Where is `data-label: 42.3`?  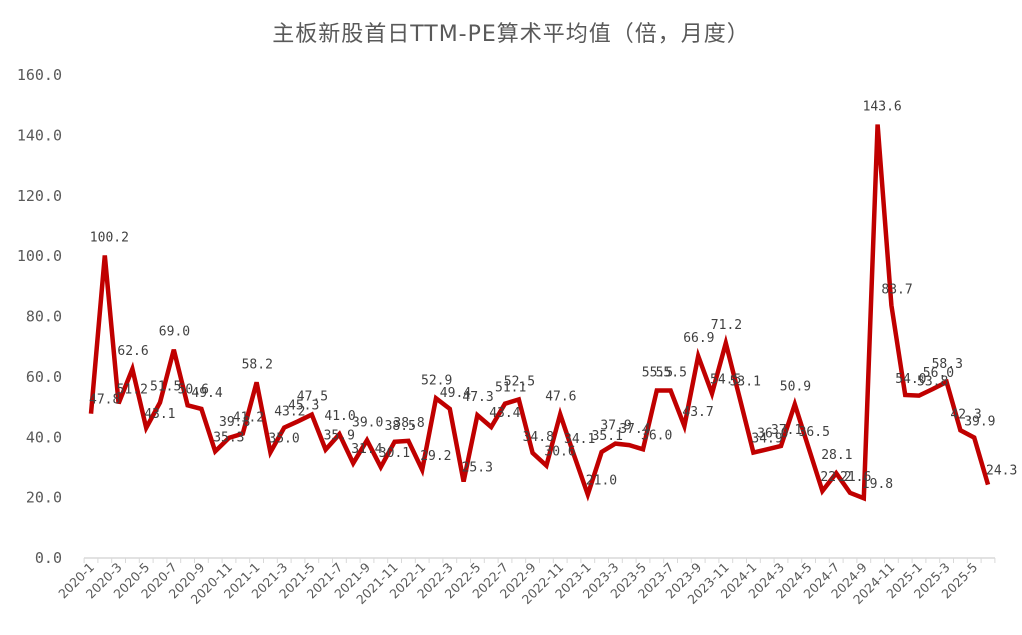 data-label: 42.3 is located at coordinates (965, 414).